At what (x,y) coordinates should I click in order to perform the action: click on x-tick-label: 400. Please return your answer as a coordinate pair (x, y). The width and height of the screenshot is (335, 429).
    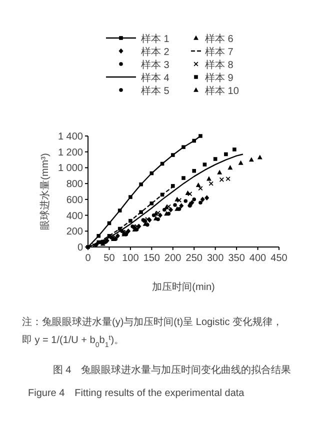
    Looking at the image, I should click on (258, 258).